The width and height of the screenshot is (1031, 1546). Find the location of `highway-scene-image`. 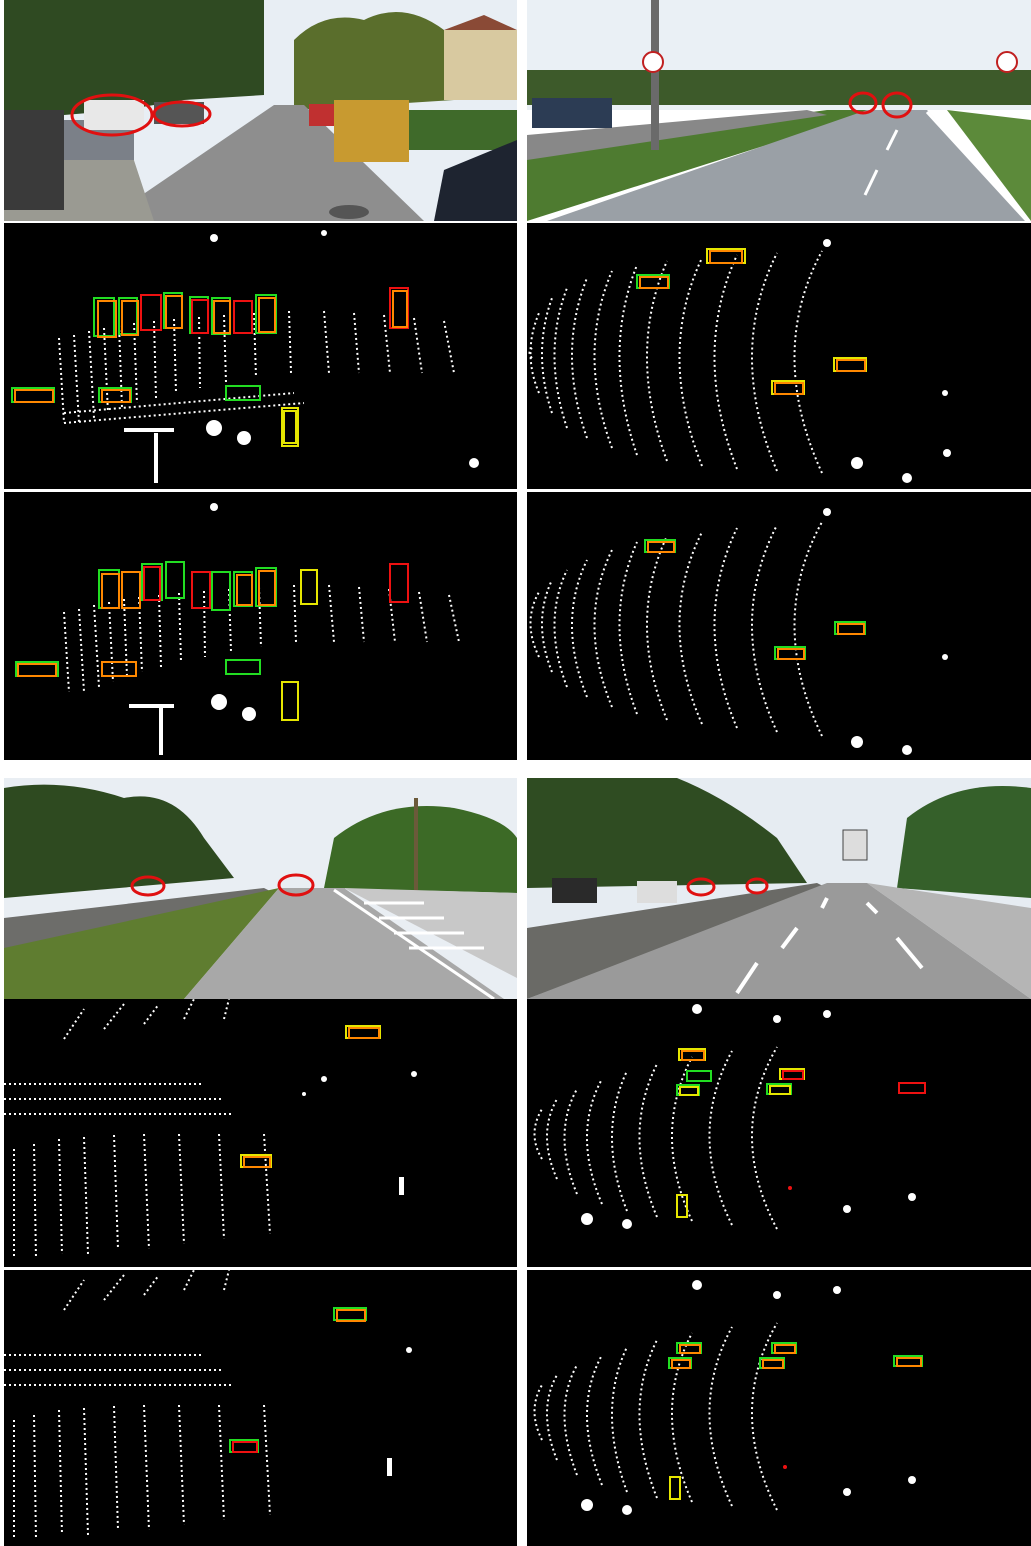

highway-scene-image is located at coordinates (779, 110).